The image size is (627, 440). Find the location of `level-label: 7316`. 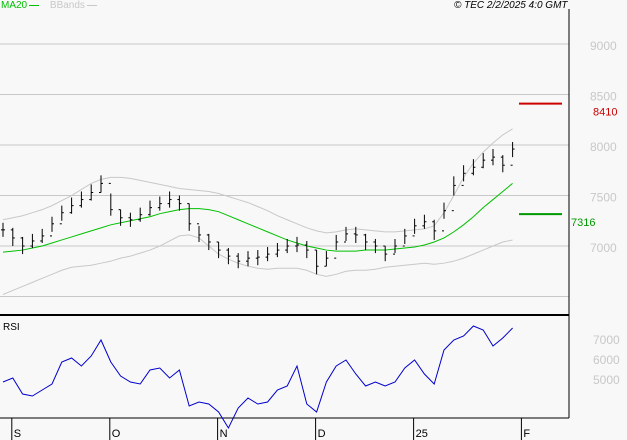

level-label: 7316 is located at coordinates (583, 223).